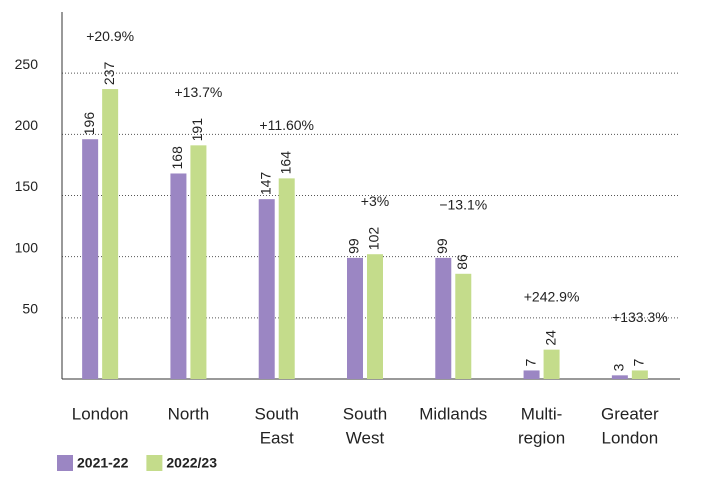 The image size is (706, 504). Describe the element at coordinates (191, 463) in the screenshot. I see `legend-label: 2022/23` at that location.